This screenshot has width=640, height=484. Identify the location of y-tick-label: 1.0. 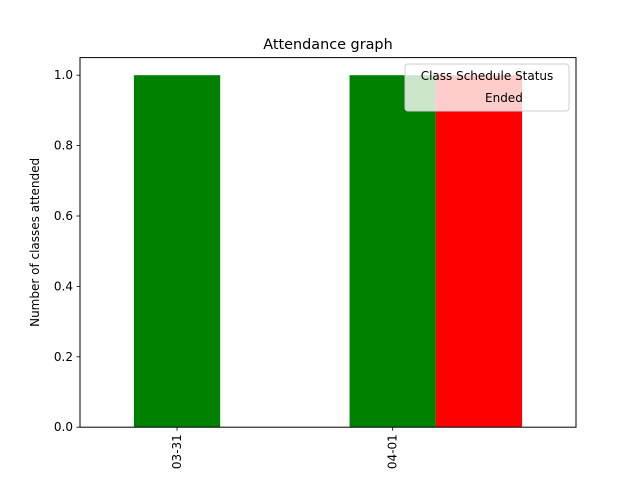
(63, 75).